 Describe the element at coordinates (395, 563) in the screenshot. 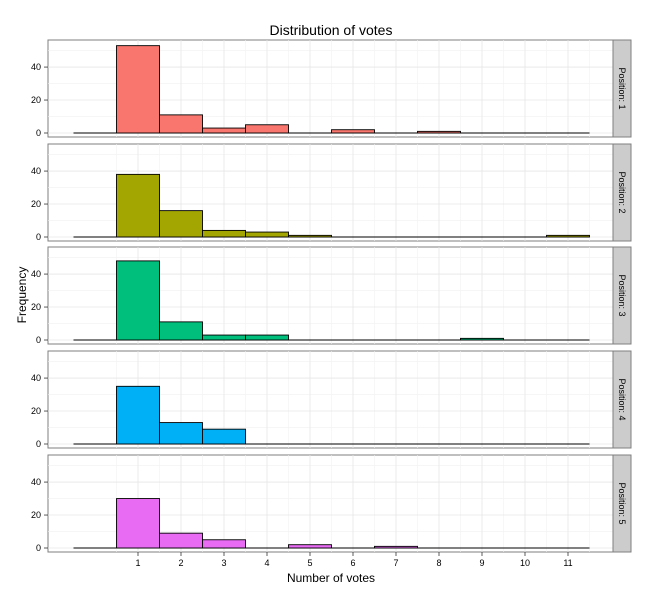

I see `x-tick-label: 7` at that location.